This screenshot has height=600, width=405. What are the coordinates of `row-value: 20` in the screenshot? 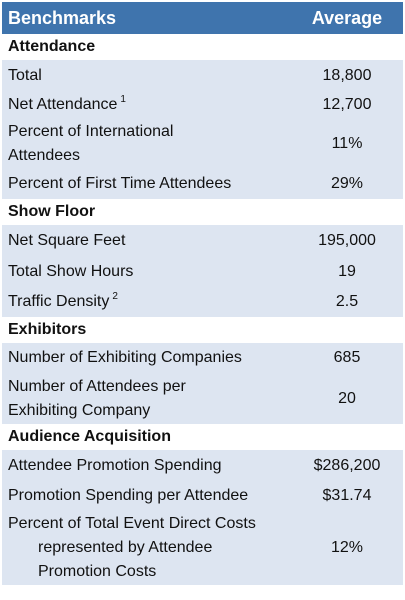 It's located at (347, 398).